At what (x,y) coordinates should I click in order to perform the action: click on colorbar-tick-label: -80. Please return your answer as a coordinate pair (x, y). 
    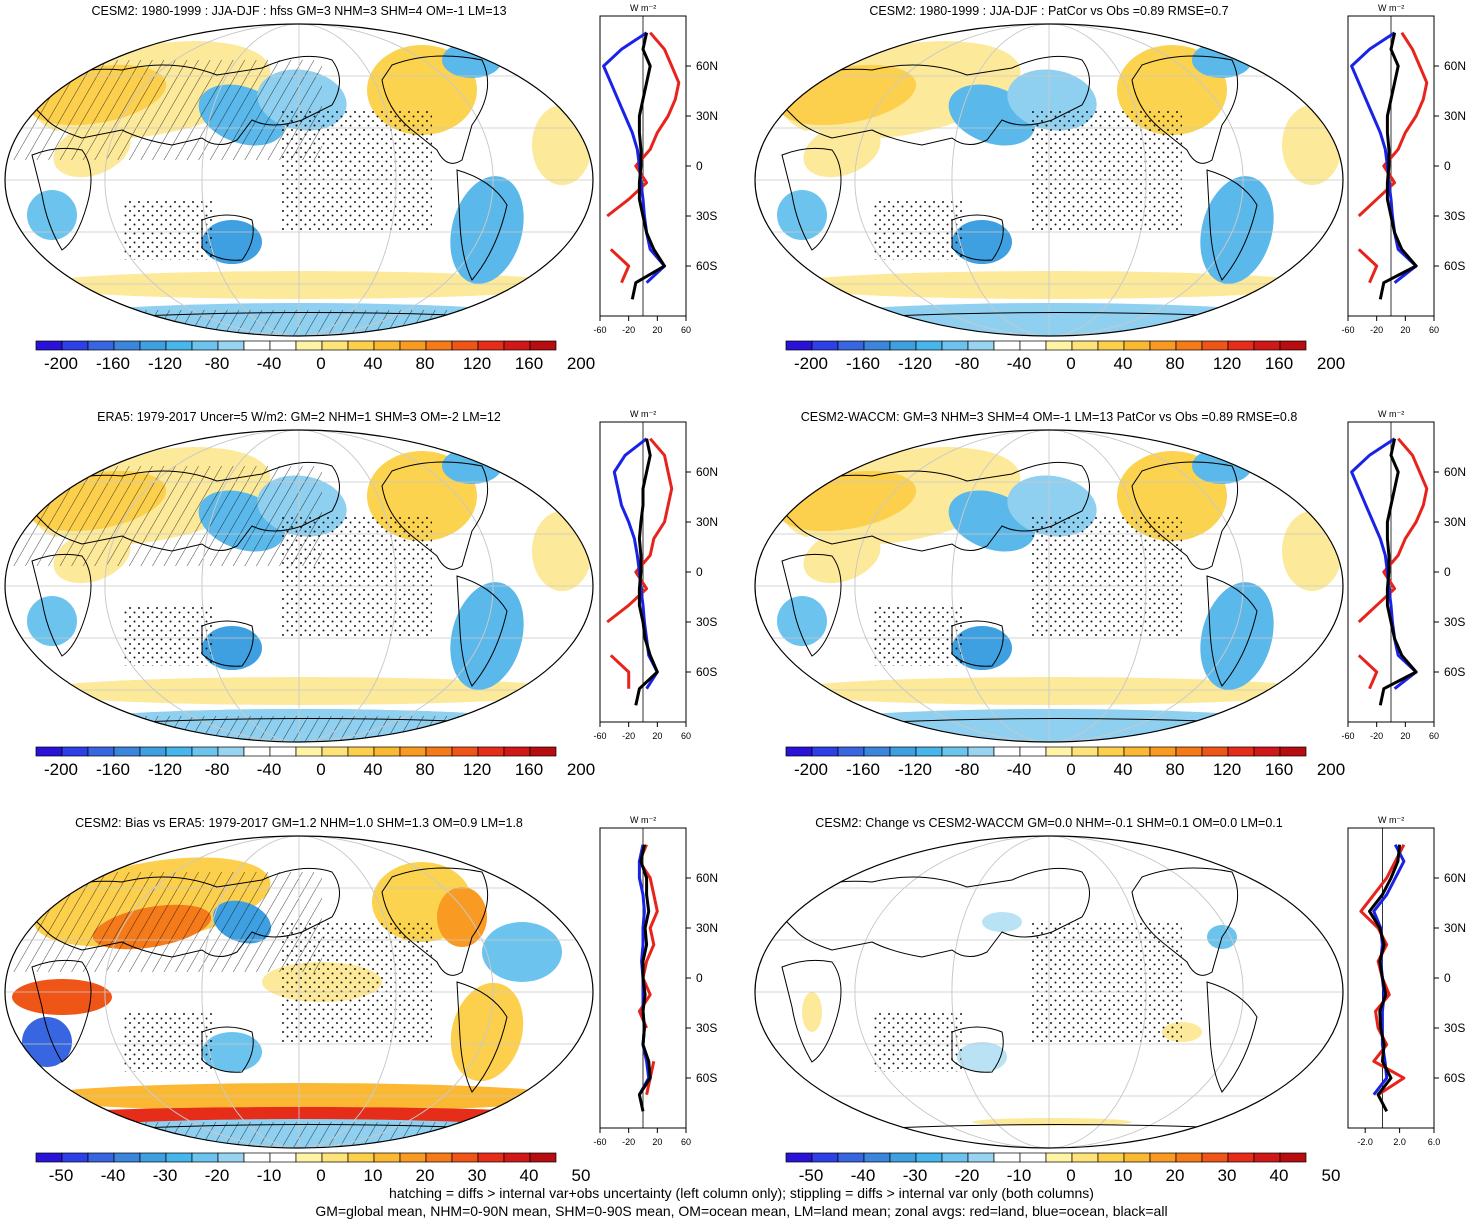
    Looking at the image, I should click on (967, 363).